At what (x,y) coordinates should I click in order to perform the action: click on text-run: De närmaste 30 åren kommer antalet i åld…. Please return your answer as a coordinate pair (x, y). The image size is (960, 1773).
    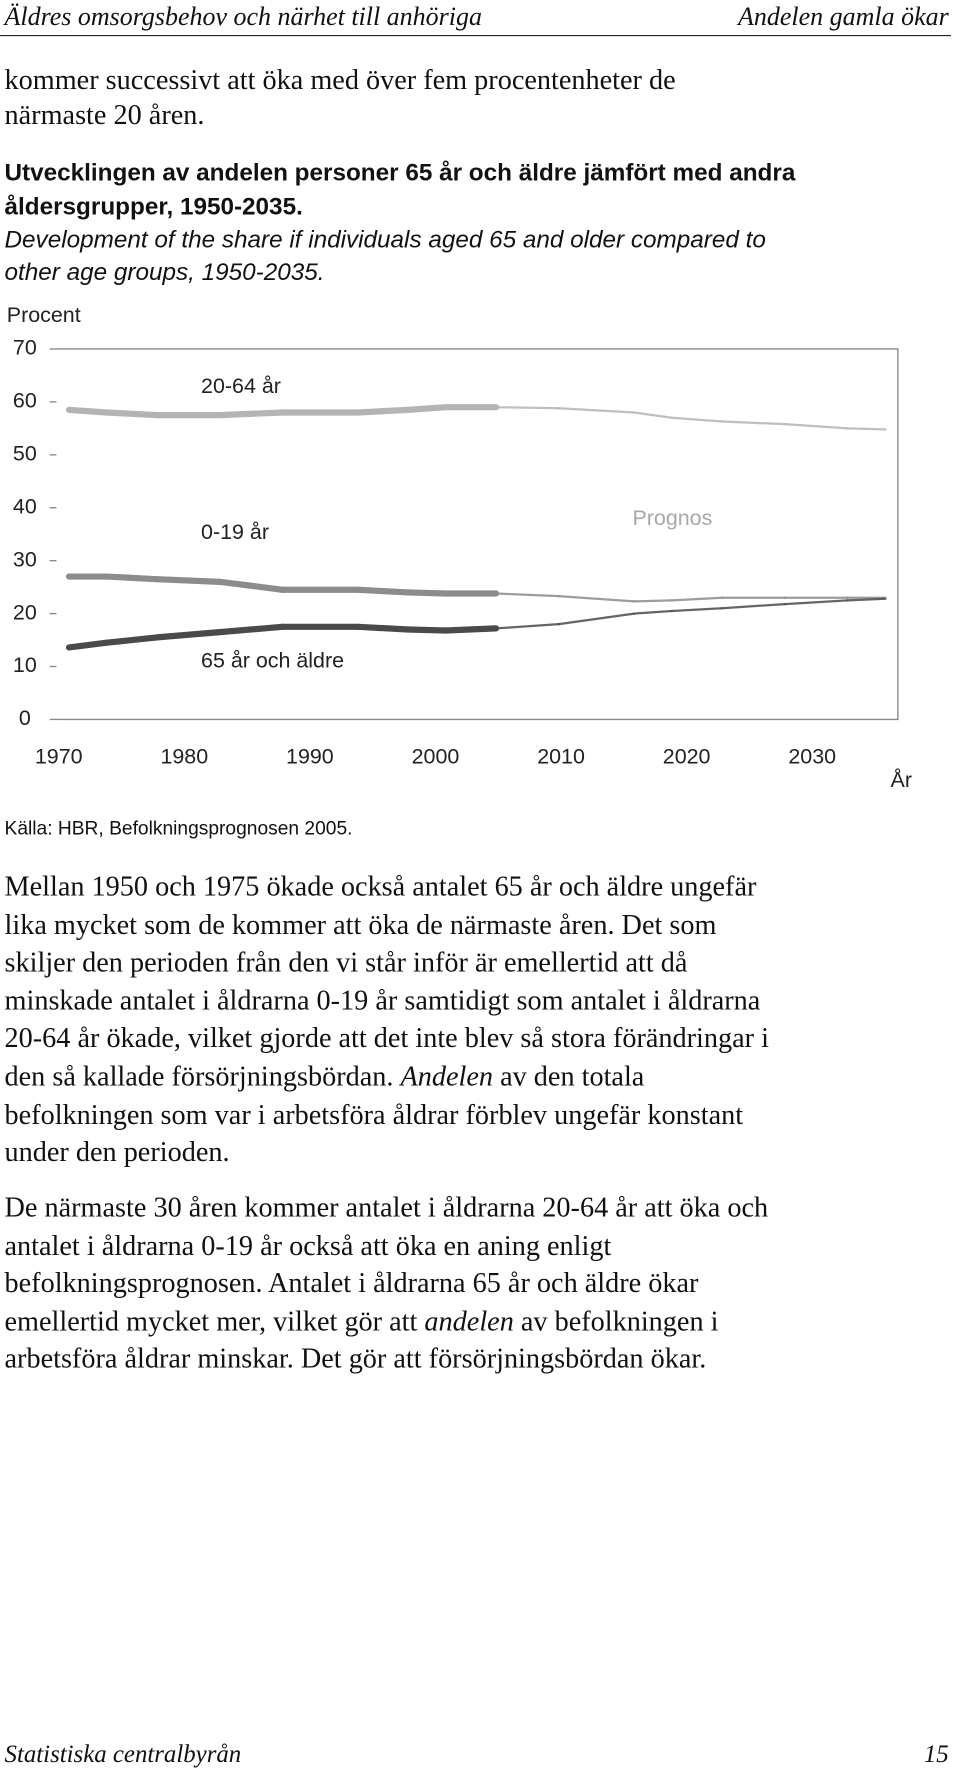
    Looking at the image, I should click on (386, 1208).